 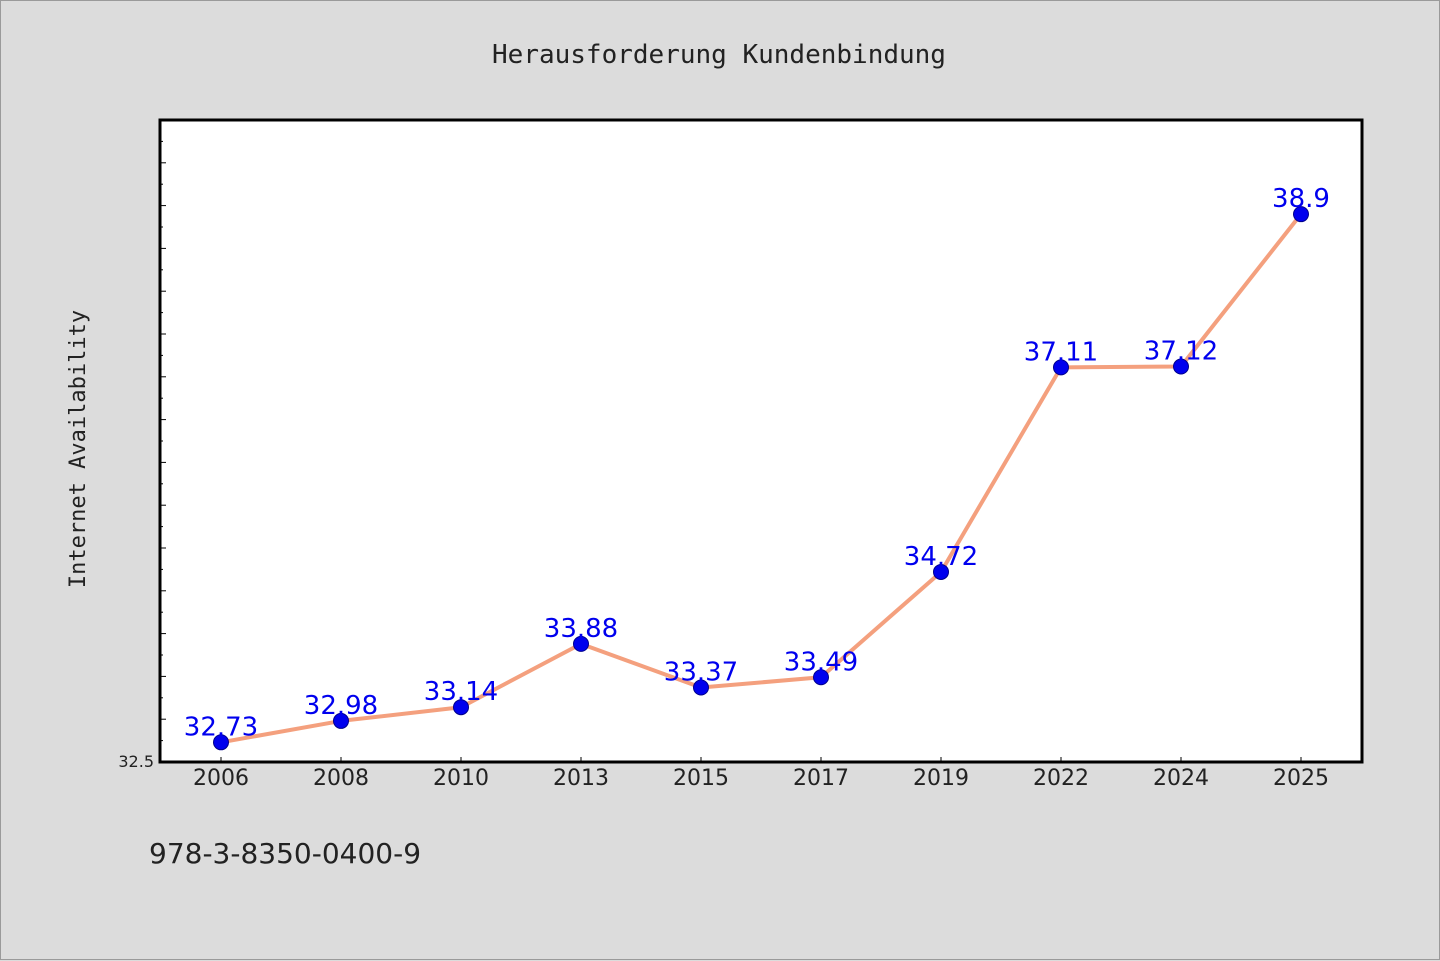 I want to click on x-tick-label: 2015, so click(x=701, y=778).